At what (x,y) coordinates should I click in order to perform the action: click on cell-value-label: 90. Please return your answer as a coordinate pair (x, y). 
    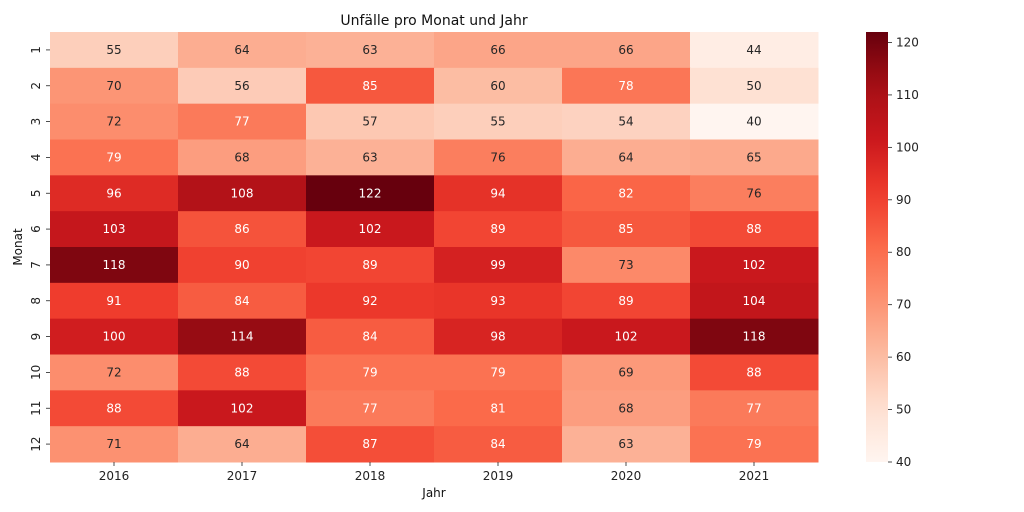
    Looking at the image, I should click on (241, 265).